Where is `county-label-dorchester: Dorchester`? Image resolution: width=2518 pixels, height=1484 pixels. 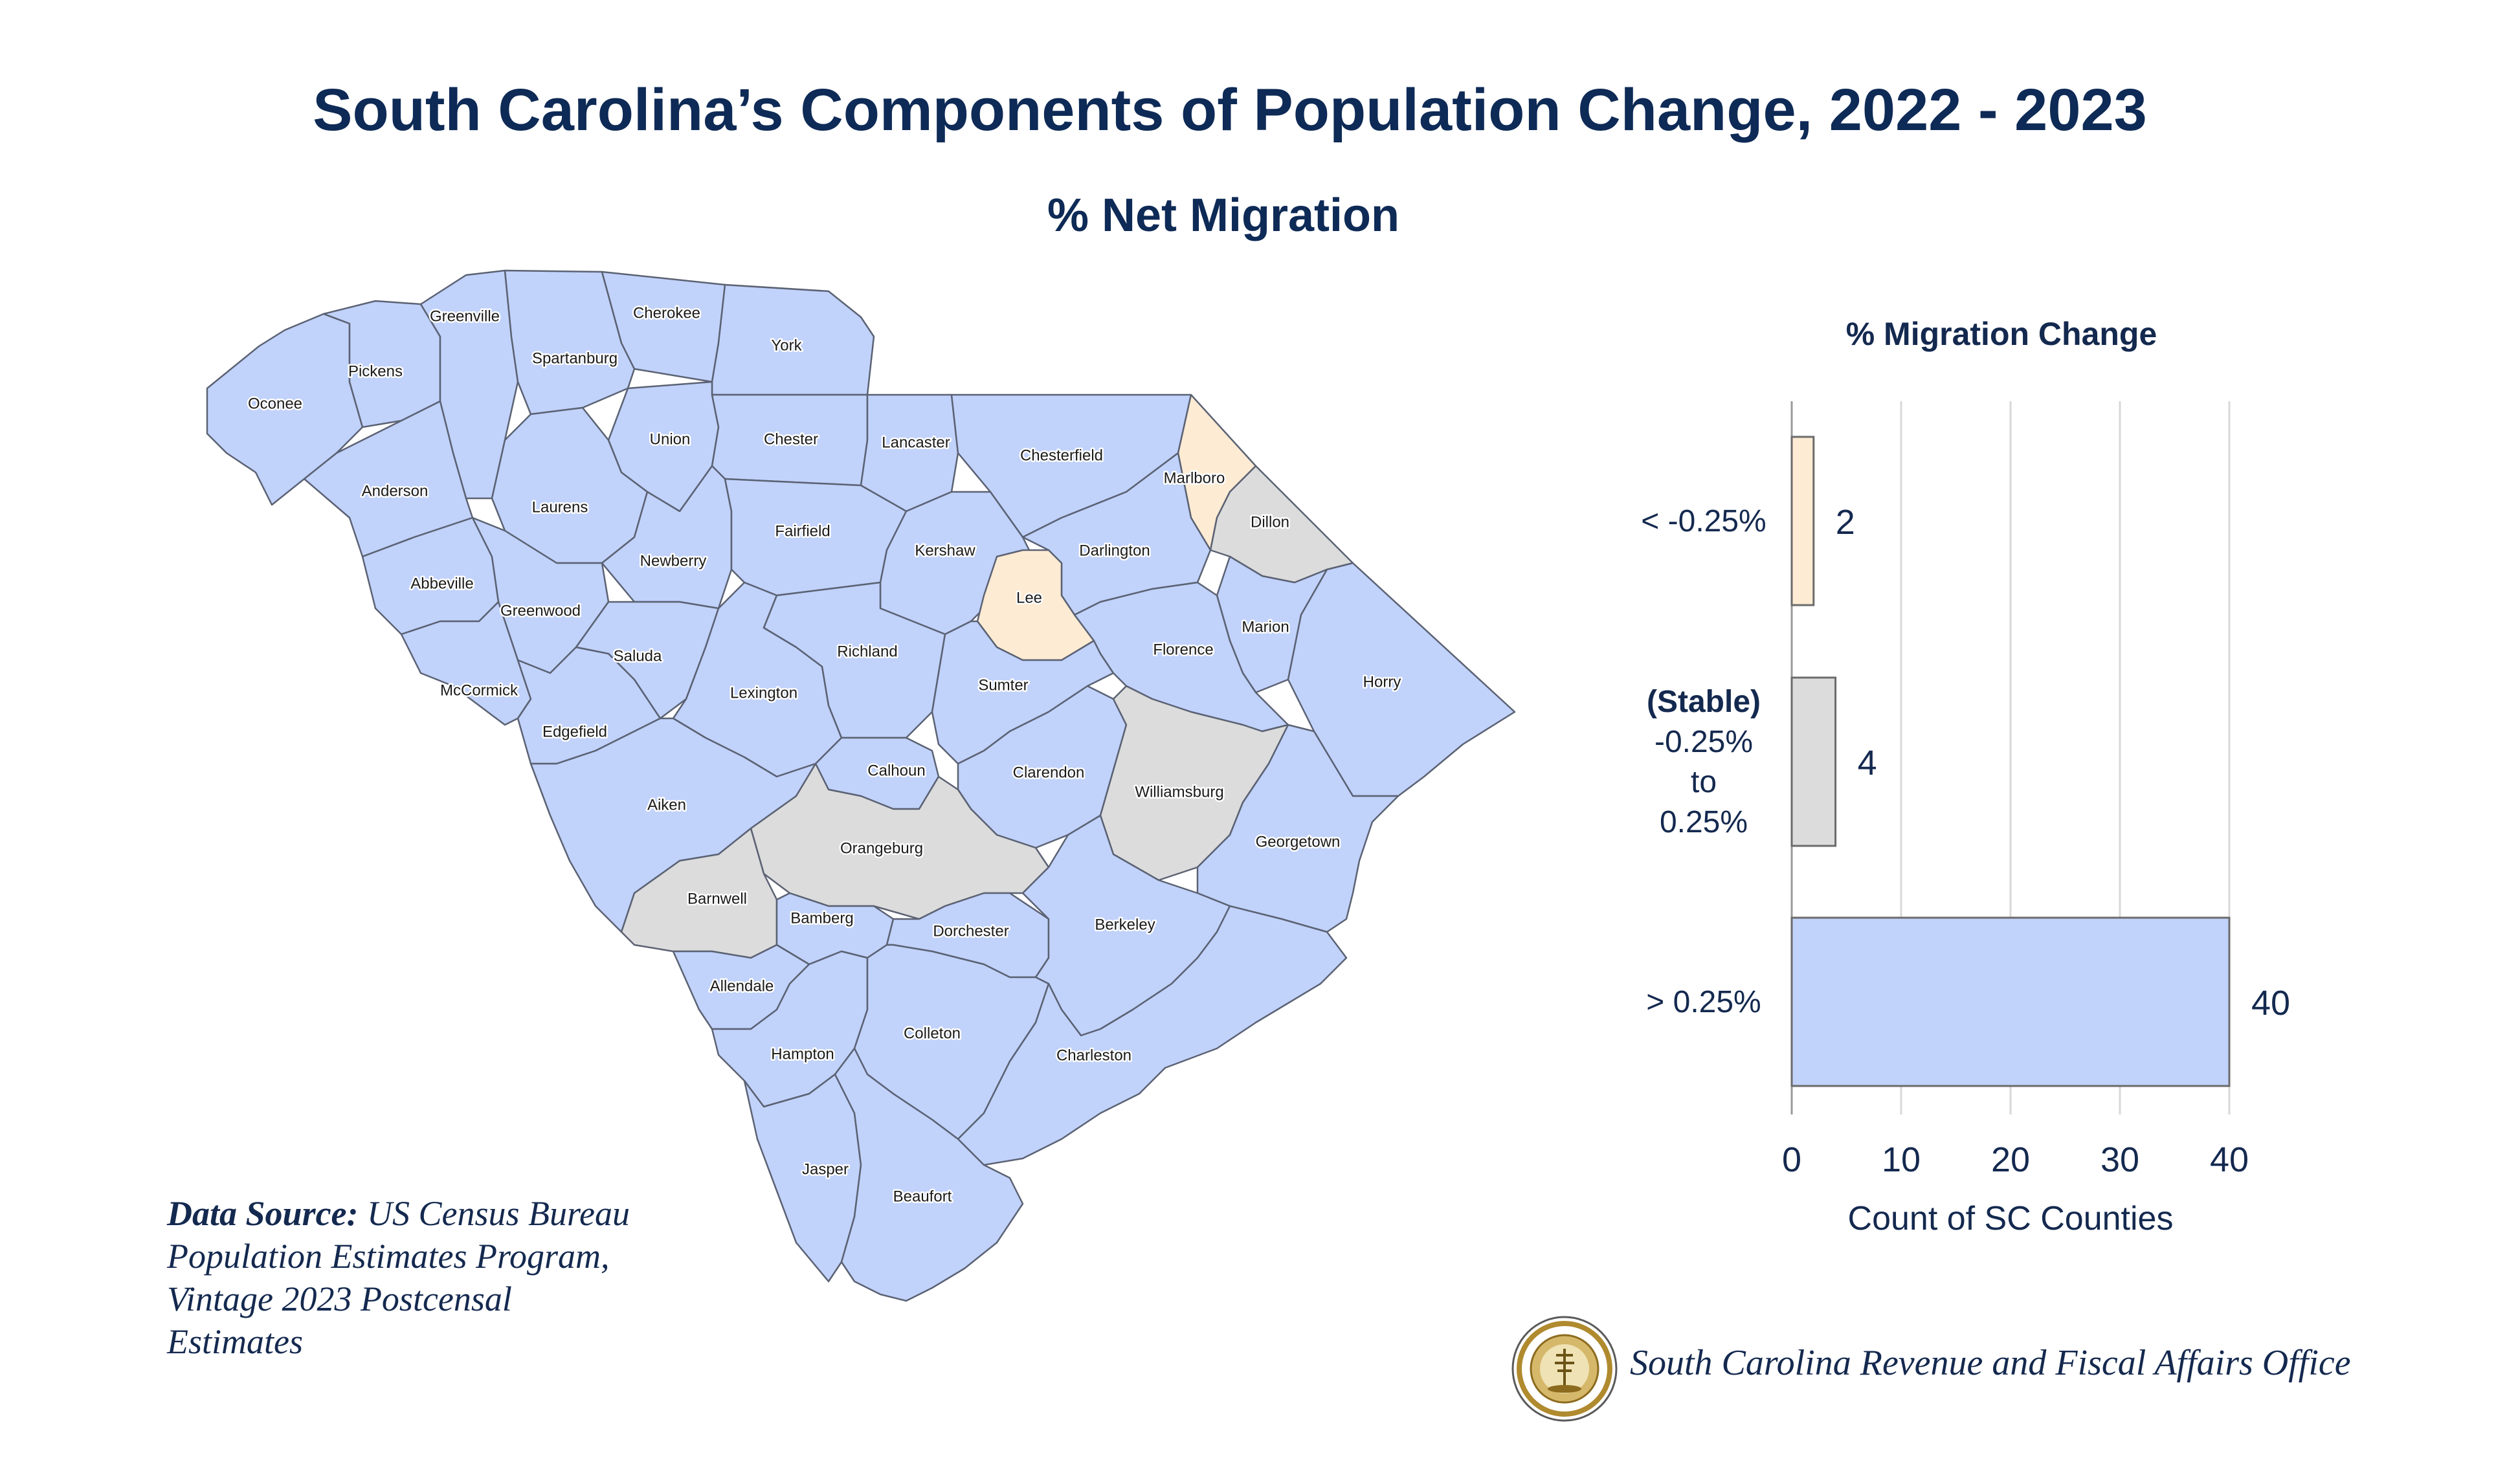
county-label-dorchester: Dorchester is located at coordinates (971, 931).